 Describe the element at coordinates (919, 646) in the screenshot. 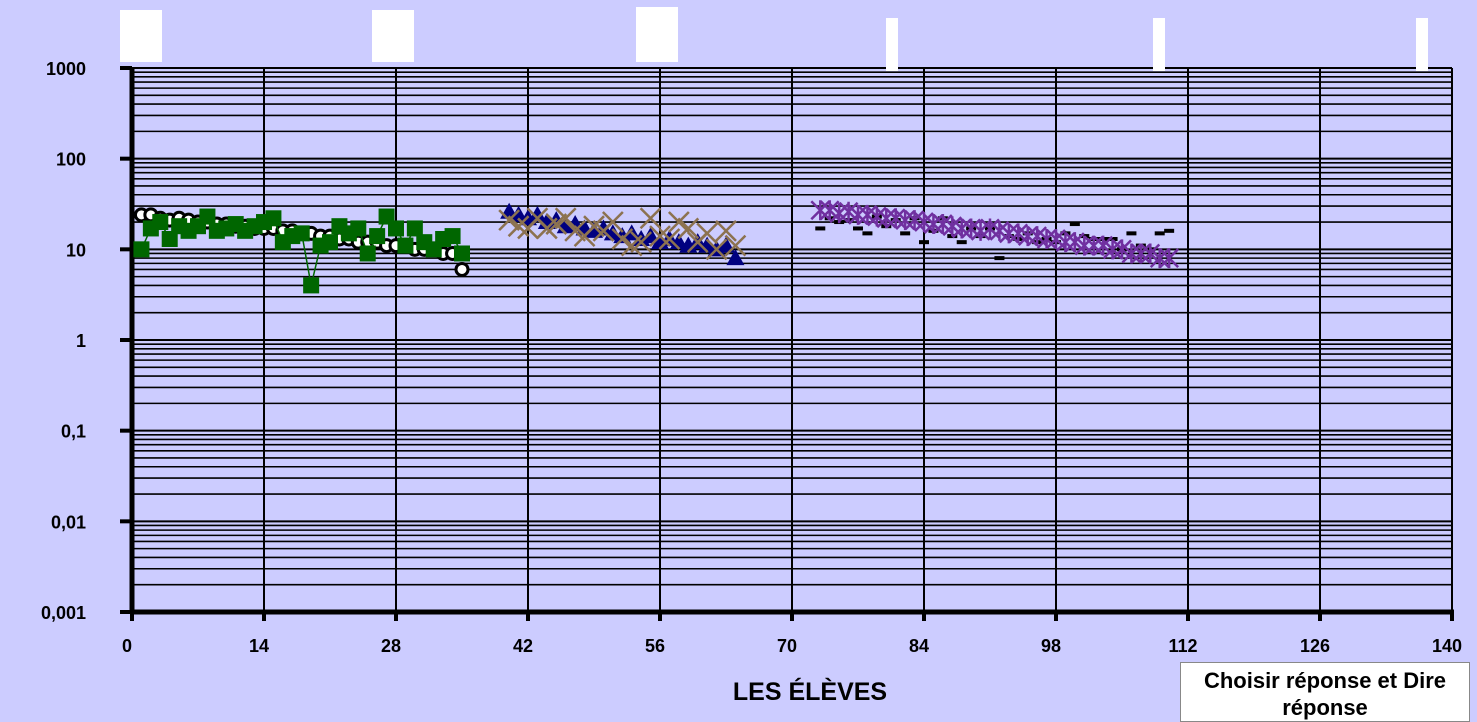

I see `x-tick-label: 84` at that location.